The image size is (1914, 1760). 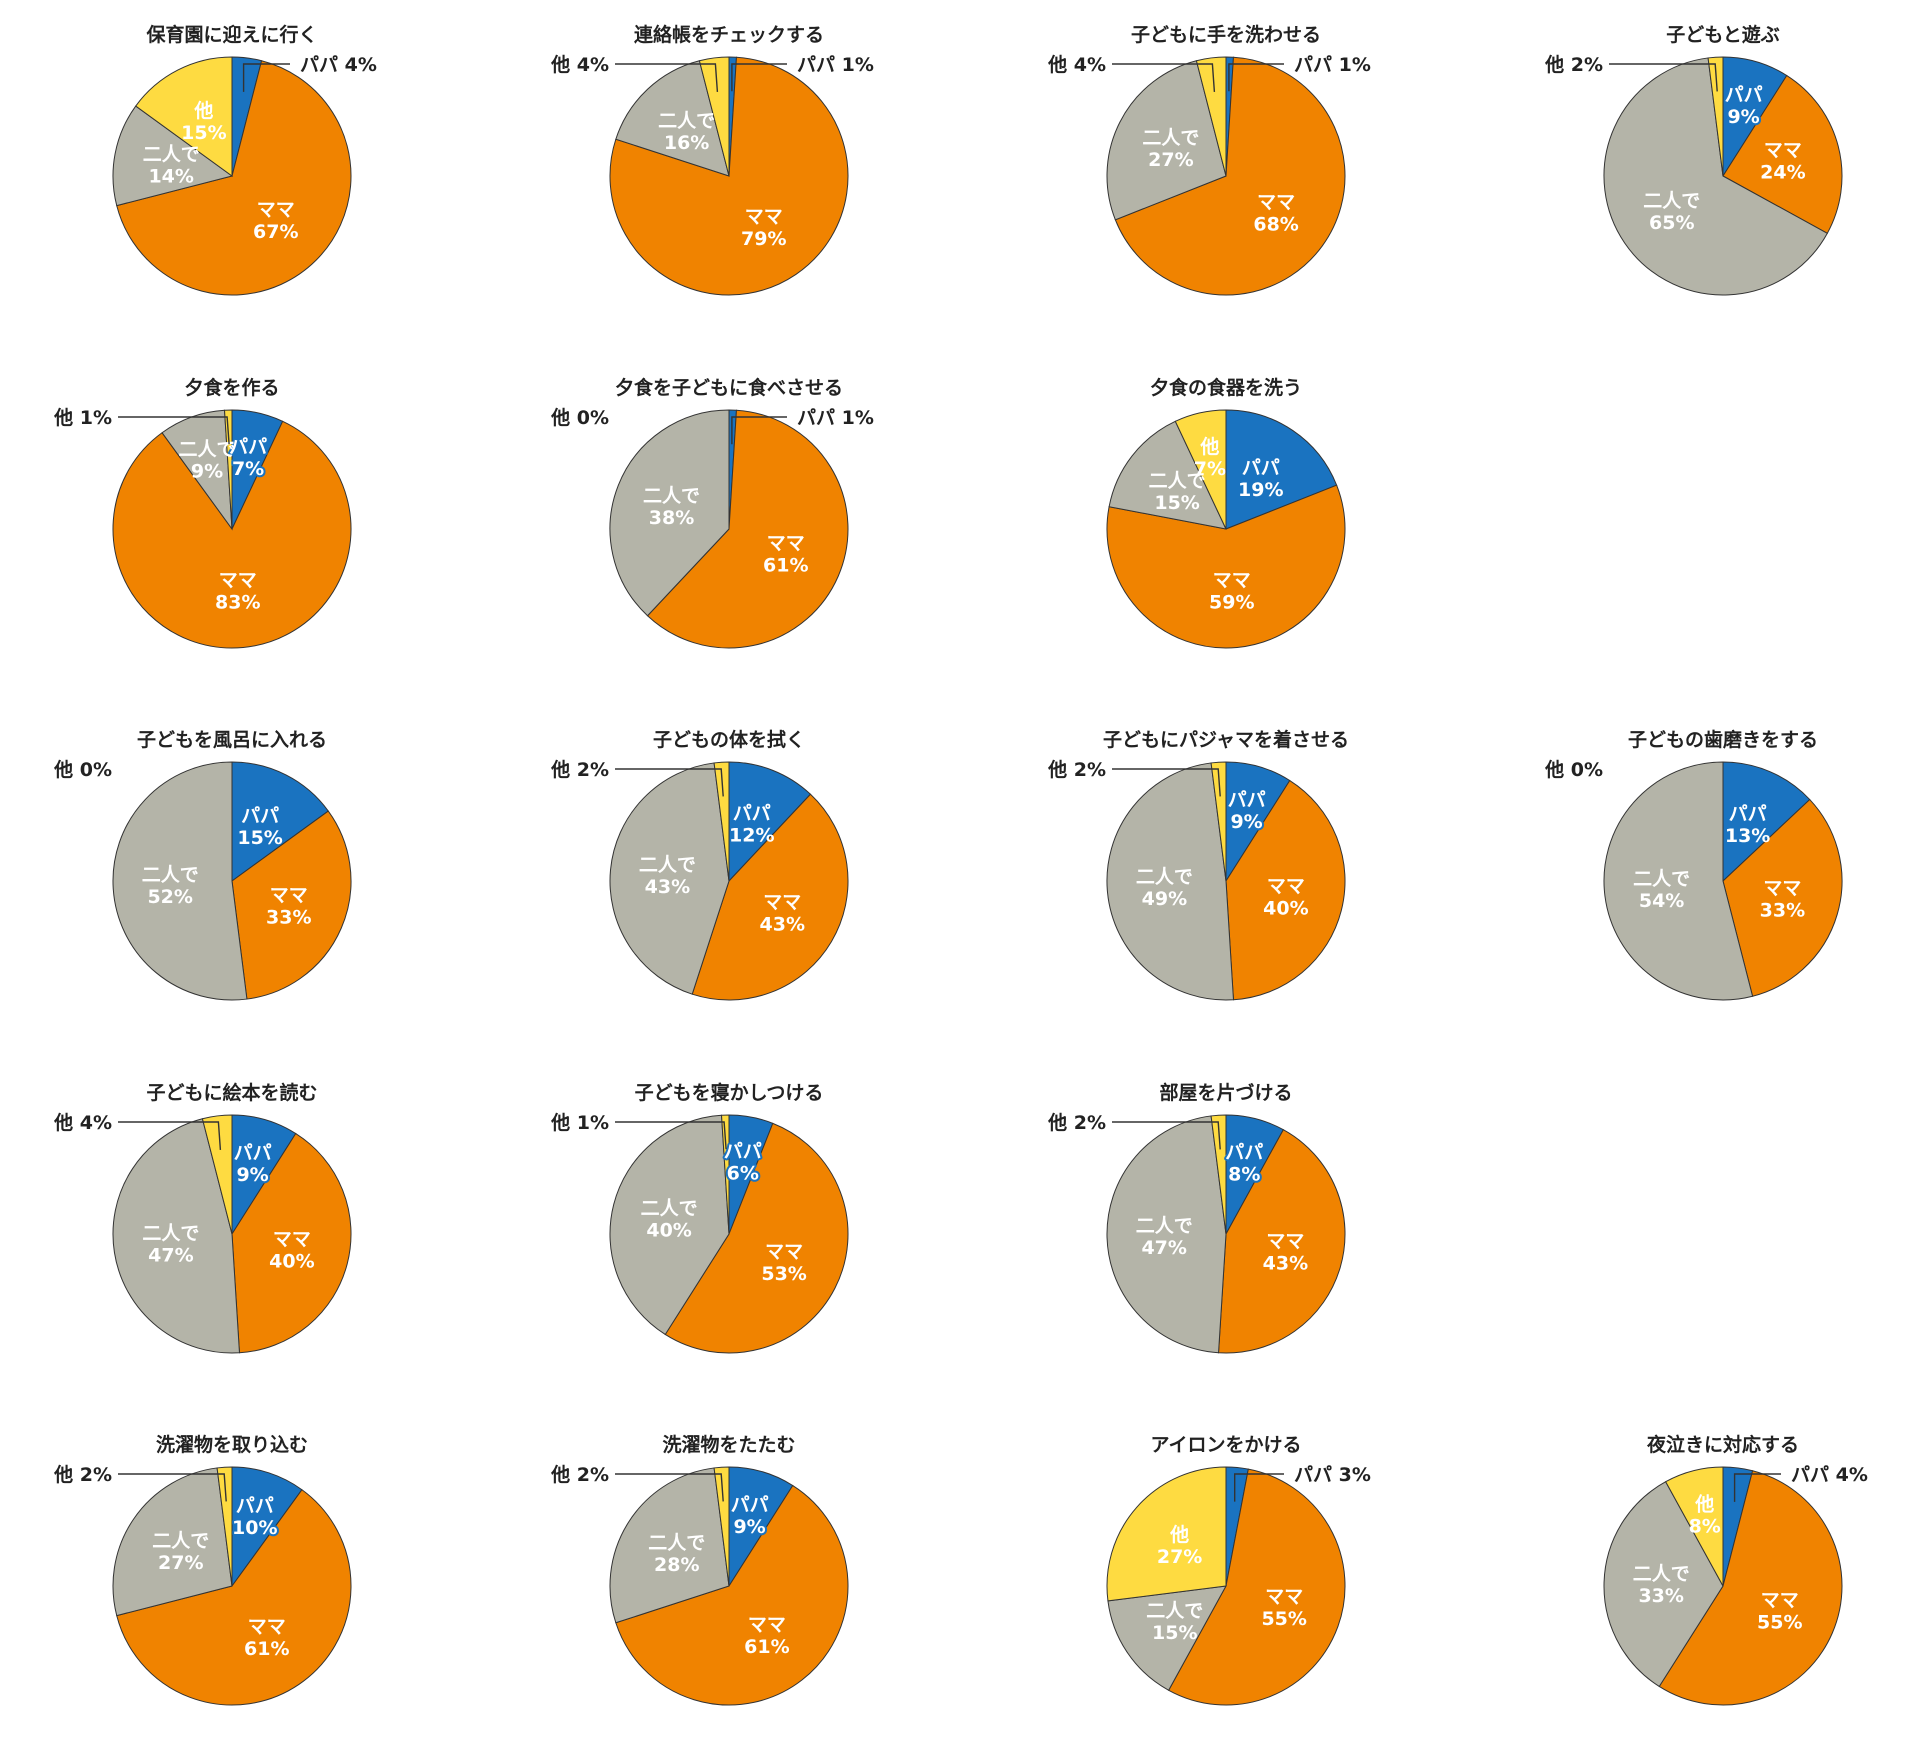 I want to click on slice-label-value: 47%, so click(x=1163, y=1248).